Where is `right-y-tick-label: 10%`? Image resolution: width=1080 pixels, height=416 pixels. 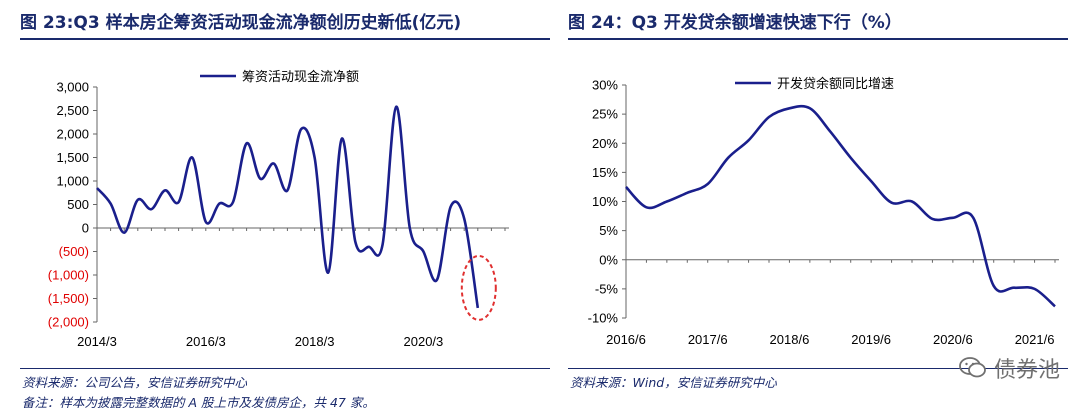
right-y-tick-label: 10% is located at coordinates (605, 201).